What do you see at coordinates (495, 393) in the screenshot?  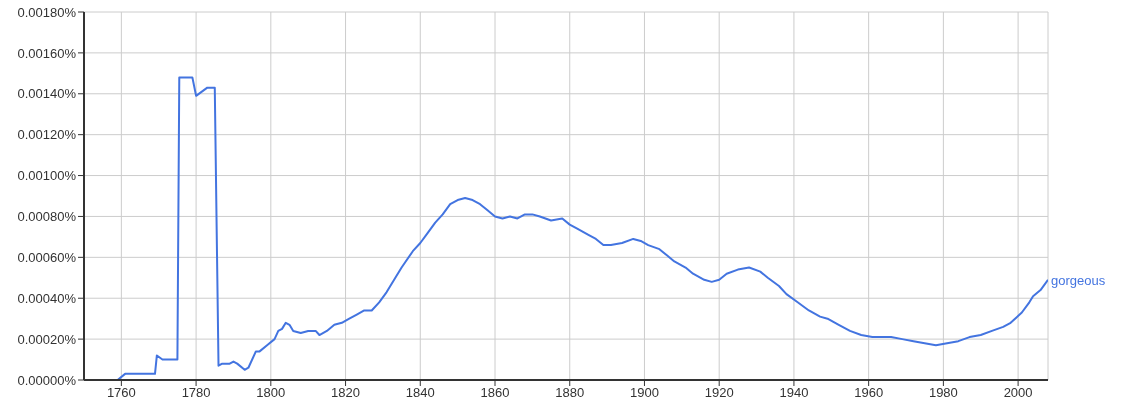 I see `x-tick-label: 1860` at bounding box center [495, 393].